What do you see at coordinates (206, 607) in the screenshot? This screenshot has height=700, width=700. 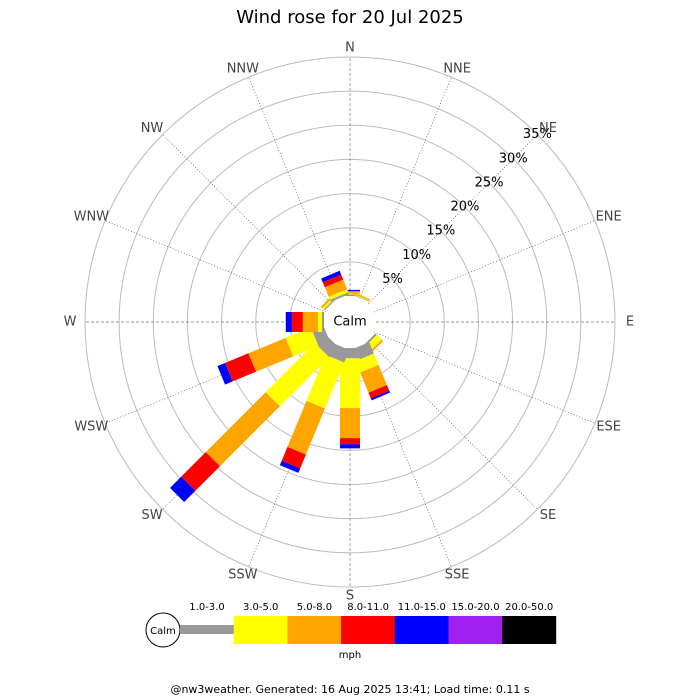 I see `legend-label: 1.0-3.0` at bounding box center [206, 607].